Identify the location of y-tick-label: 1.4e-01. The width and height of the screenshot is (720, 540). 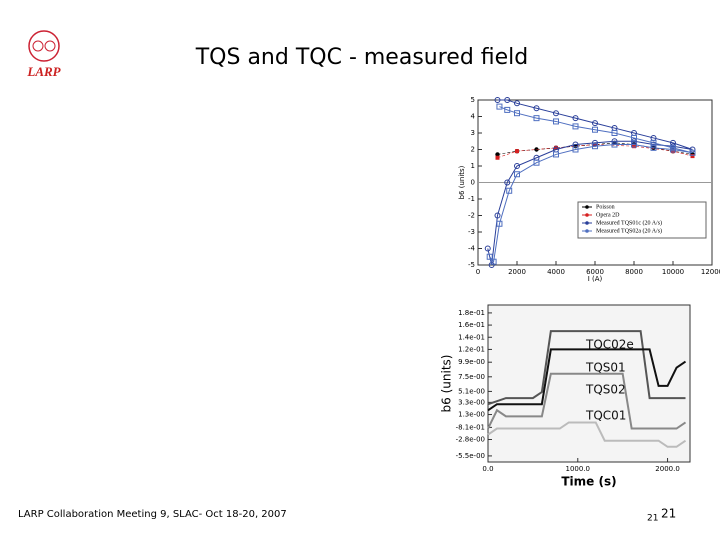
(471, 337).